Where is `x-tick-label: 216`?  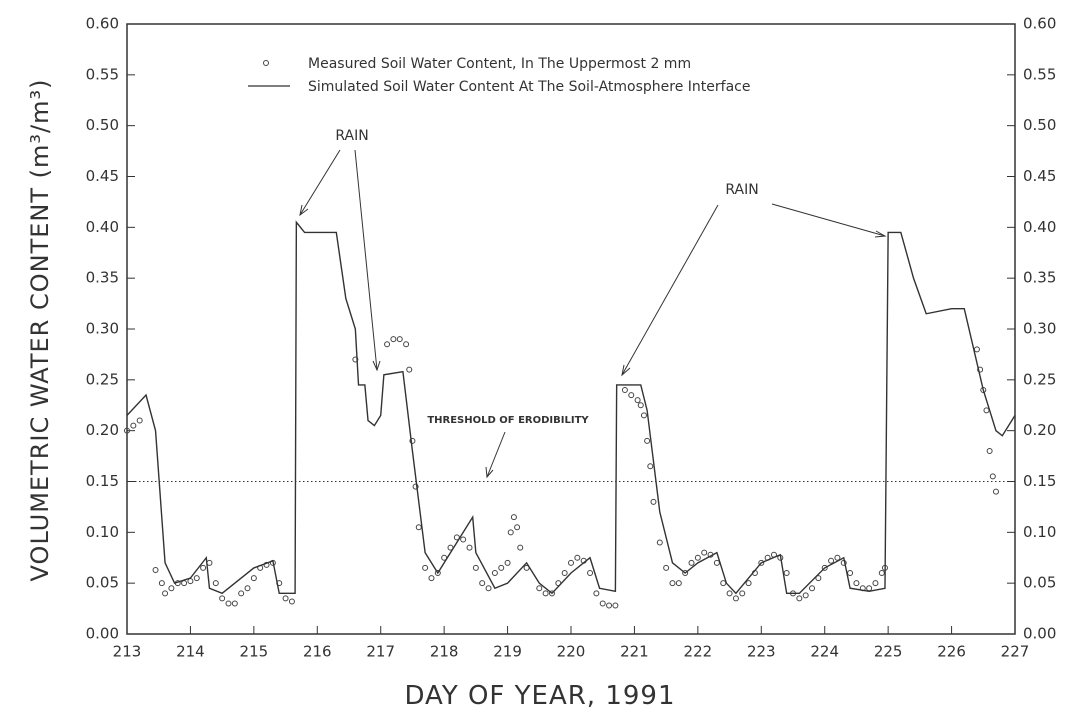 x-tick-label: 216 is located at coordinates (317, 652).